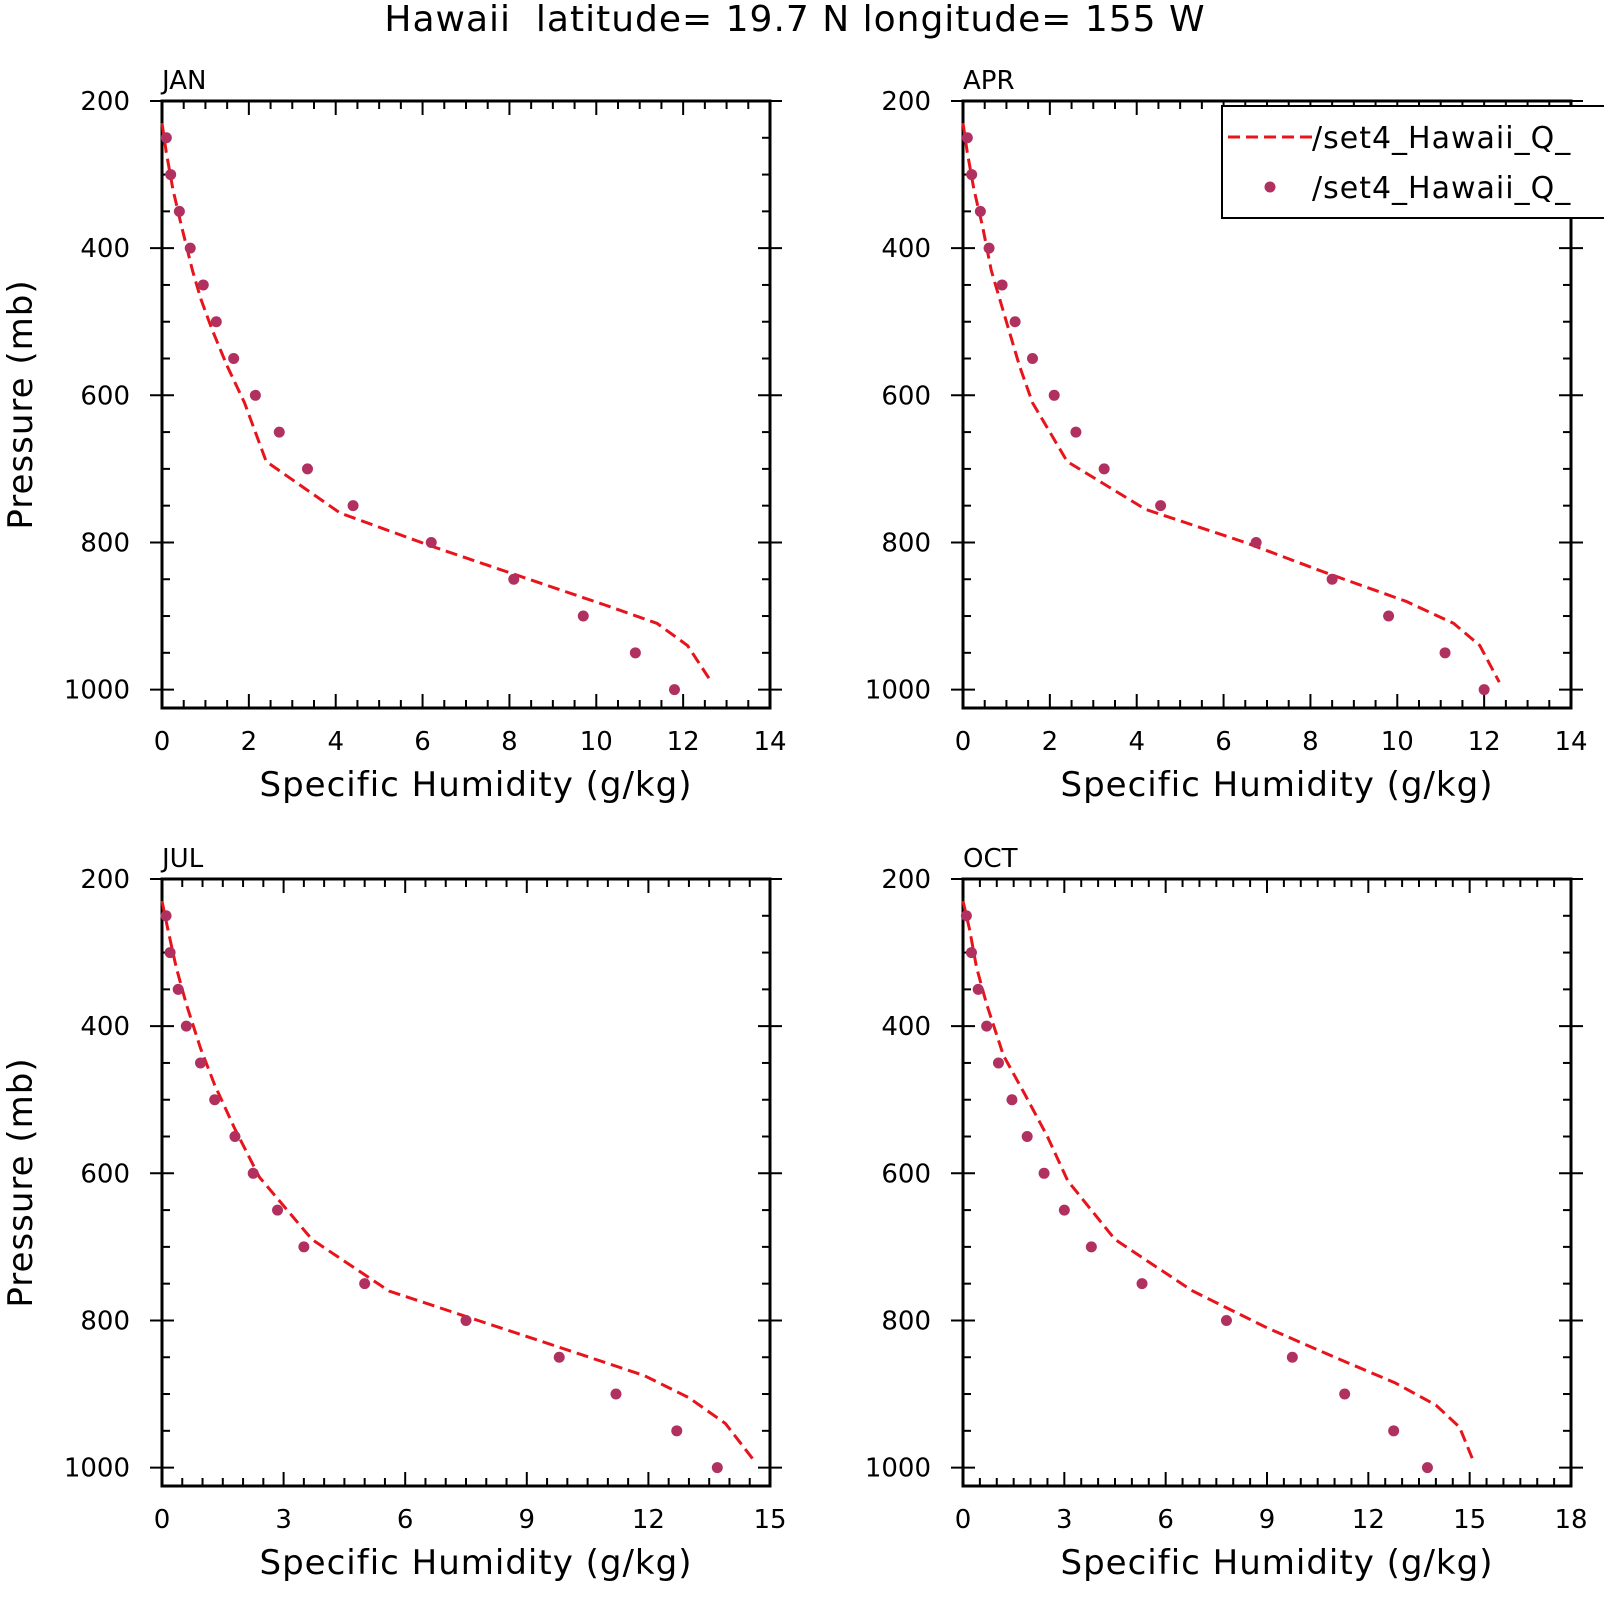 This screenshot has width=1604, height=1602. Describe the element at coordinates (105, 880) in the screenshot. I see `y-tick-label: 200` at that location.